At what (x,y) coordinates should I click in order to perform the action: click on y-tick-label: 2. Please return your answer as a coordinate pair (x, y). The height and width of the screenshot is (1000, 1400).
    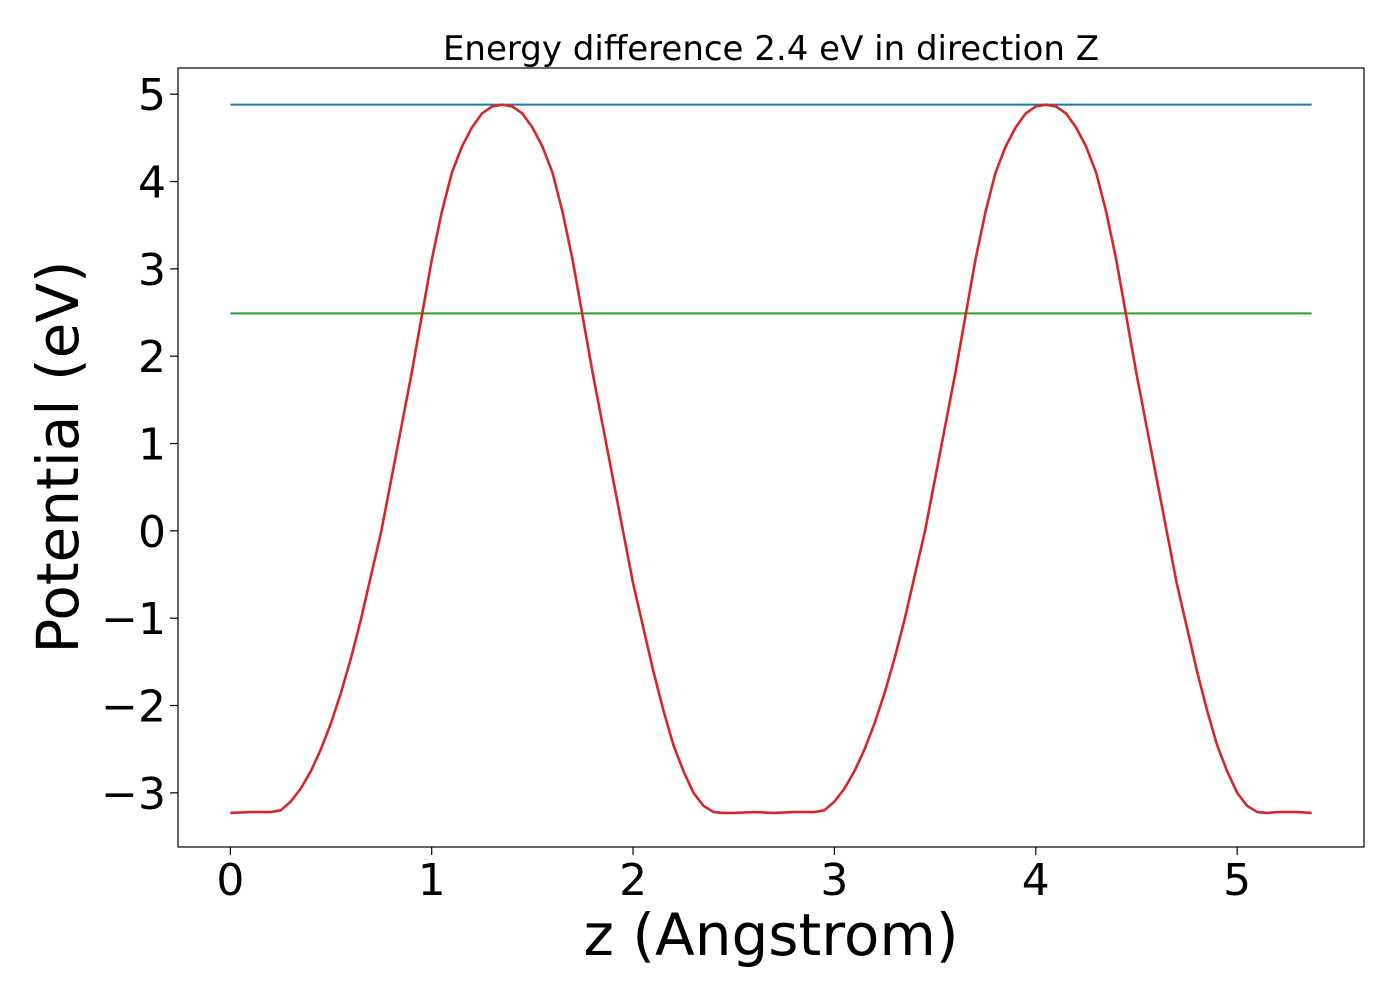
    Looking at the image, I should click on (152, 357).